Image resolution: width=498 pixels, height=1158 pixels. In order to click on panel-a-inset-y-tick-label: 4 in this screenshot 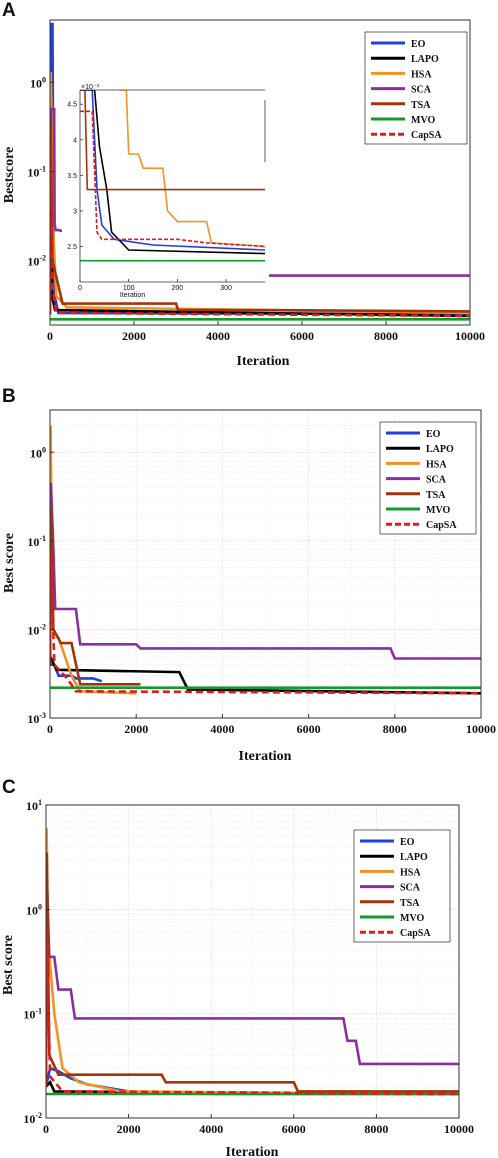, I will do `click(75, 140)`.